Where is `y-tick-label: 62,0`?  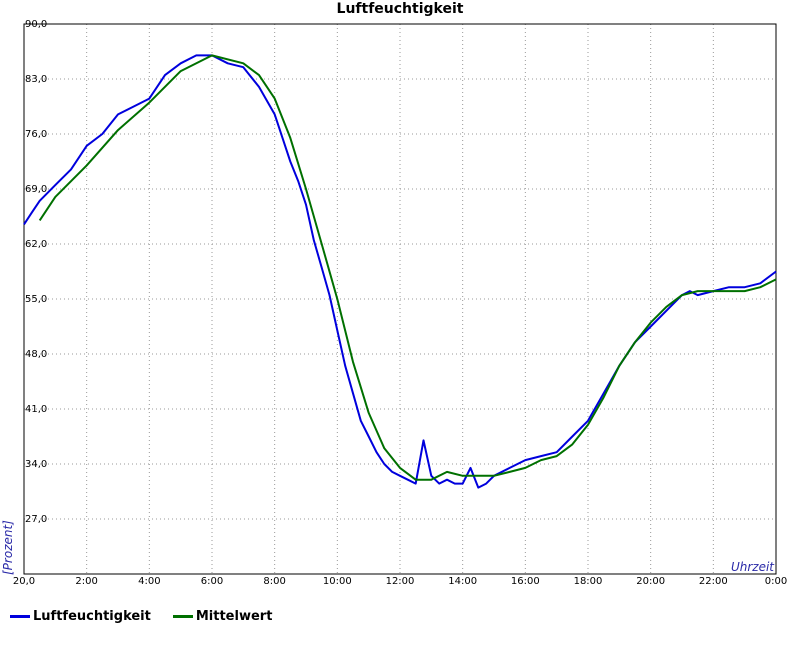 y-tick-label: 62,0 is located at coordinates (36, 244).